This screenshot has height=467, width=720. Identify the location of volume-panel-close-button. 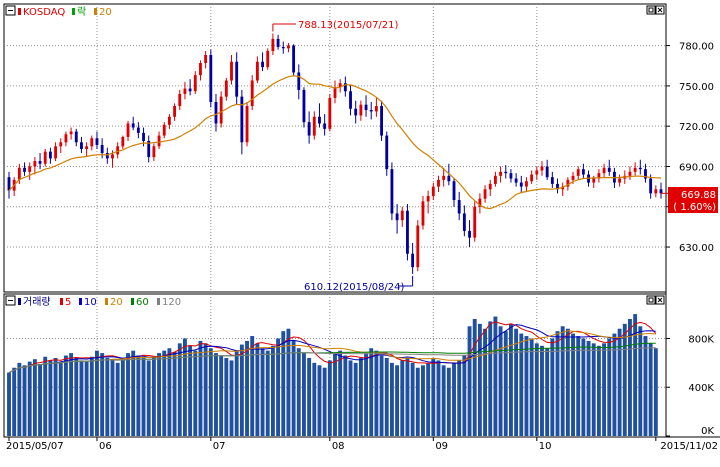
(660, 300).